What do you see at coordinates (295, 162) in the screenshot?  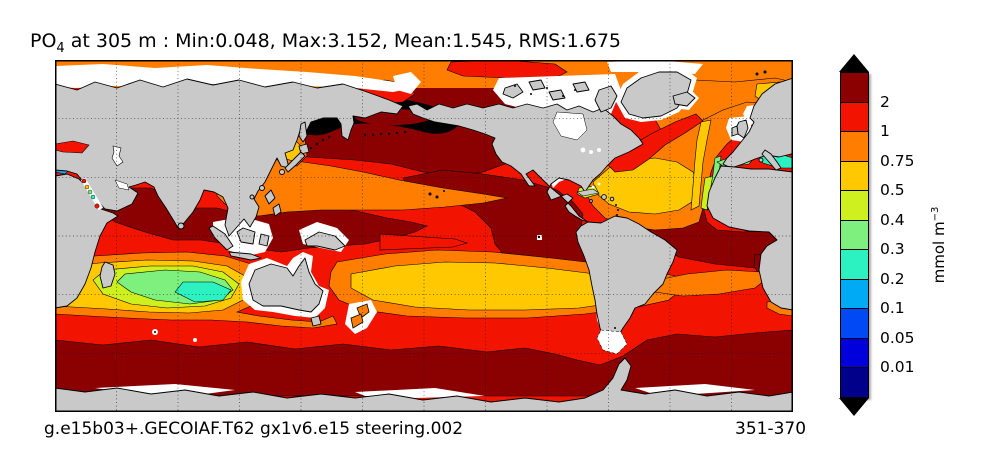 I see `island-honshu` at bounding box center [295, 162].